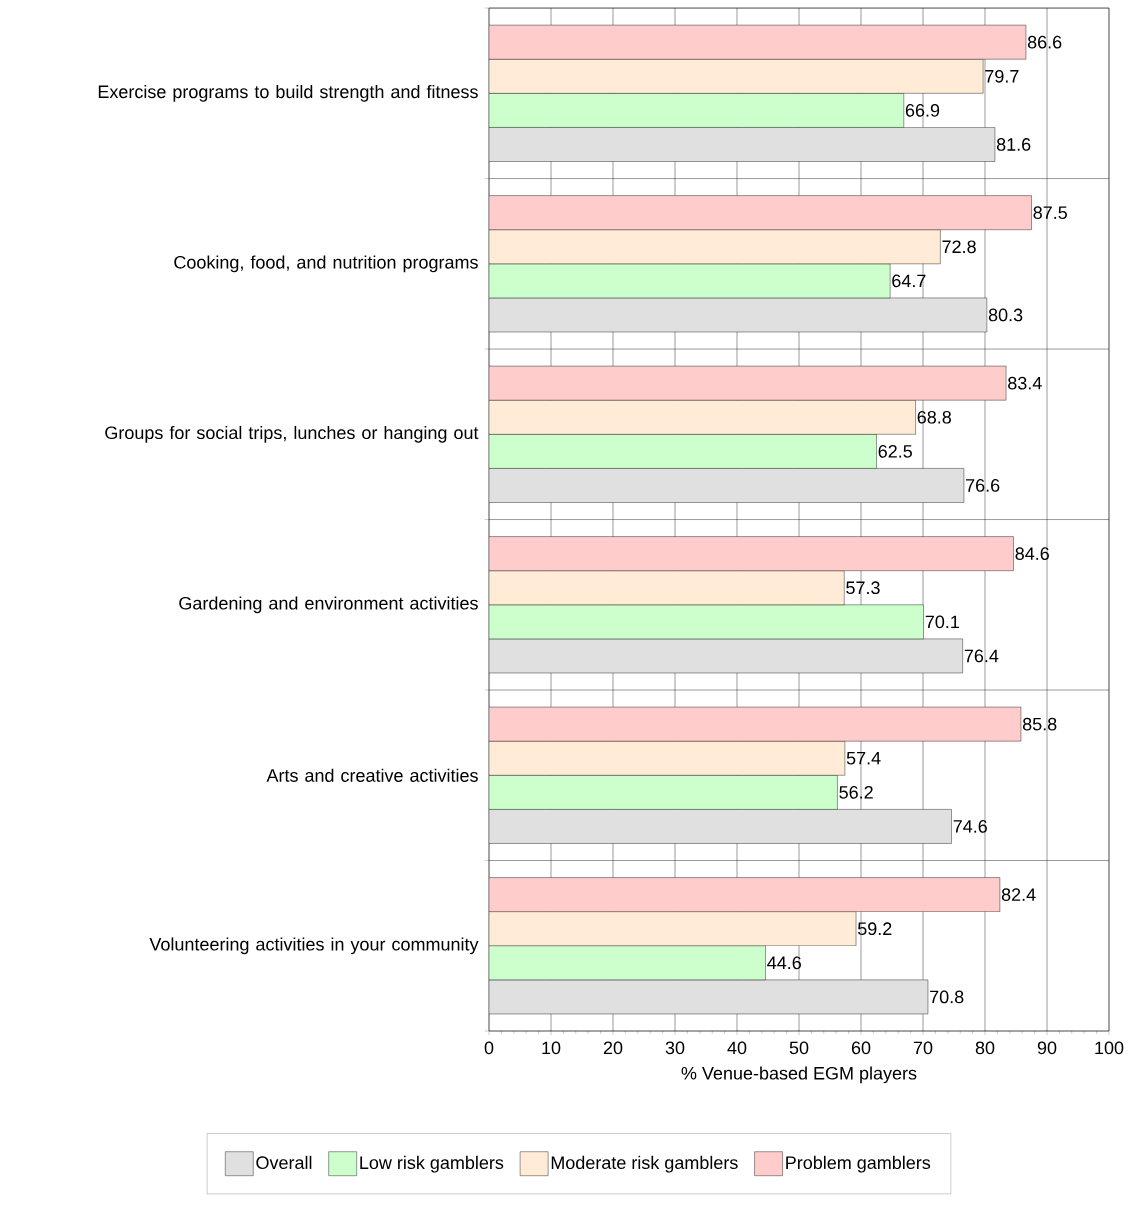  Describe the element at coordinates (947, 997) in the screenshot. I see `data-label: 70.8` at that location.